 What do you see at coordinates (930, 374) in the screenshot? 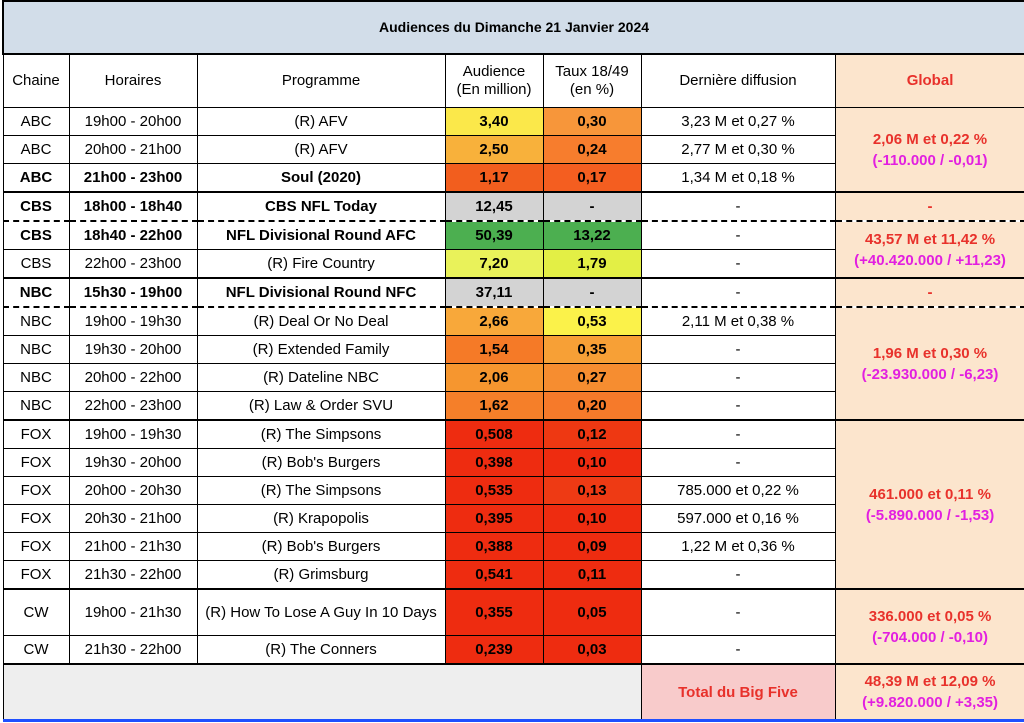
I see `global-nbc-diff: (-23.930.000 / -6,23)` at bounding box center [930, 374].